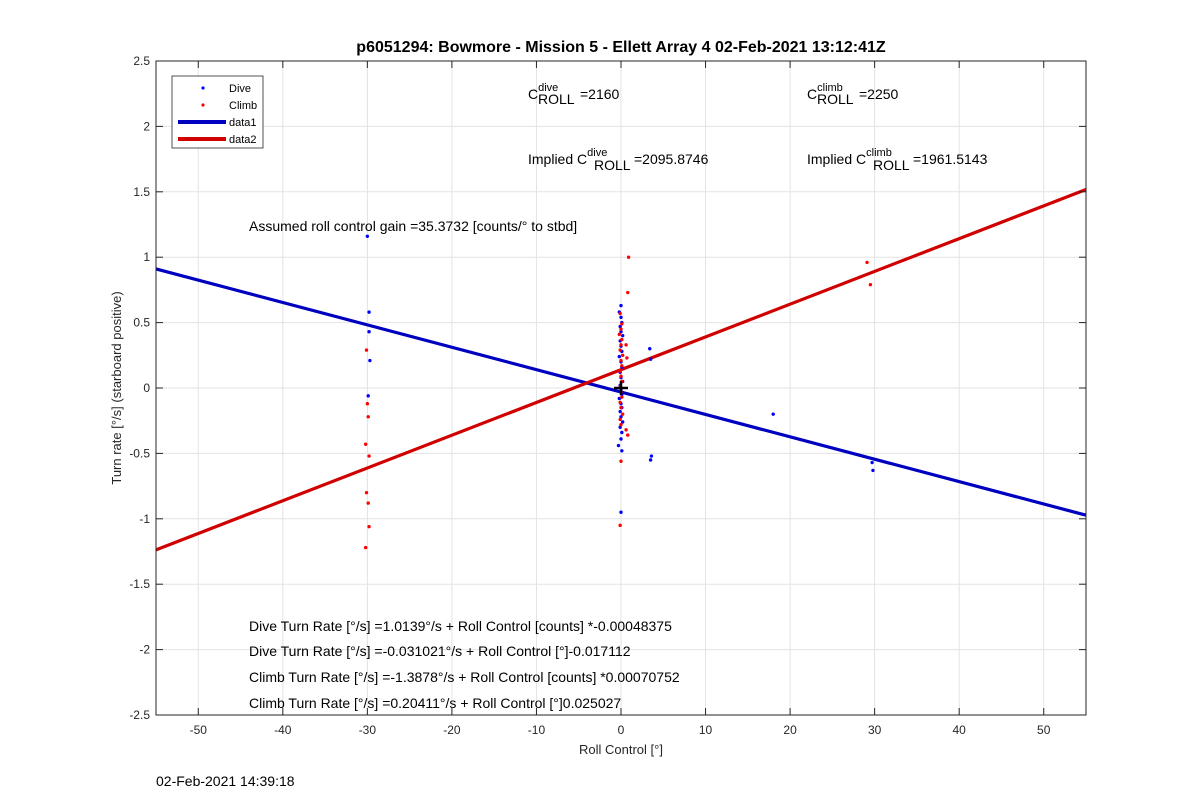 This screenshot has width=1200, height=804. What do you see at coordinates (950, 159) in the screenshot?
I see `implied-climb-value: =1961.5143` at bounding box center [950, 159].